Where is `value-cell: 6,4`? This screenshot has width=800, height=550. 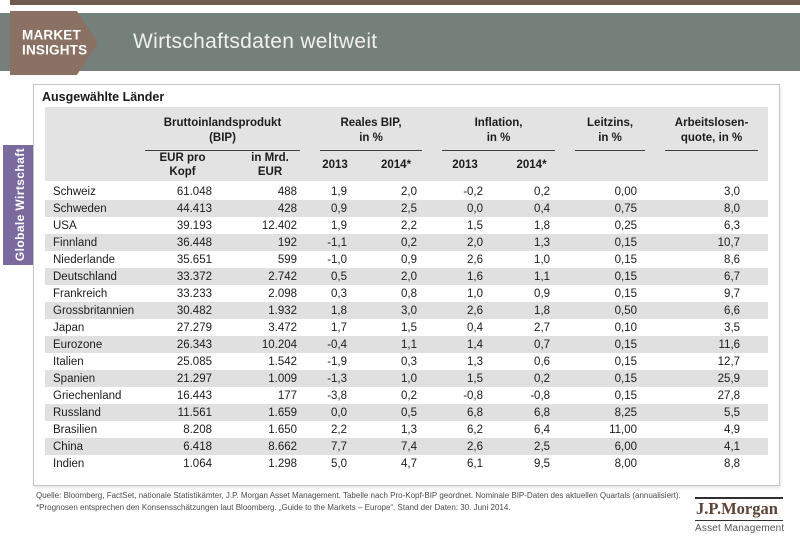
value-cell: 6,4 is located at coordinates (542, 429).